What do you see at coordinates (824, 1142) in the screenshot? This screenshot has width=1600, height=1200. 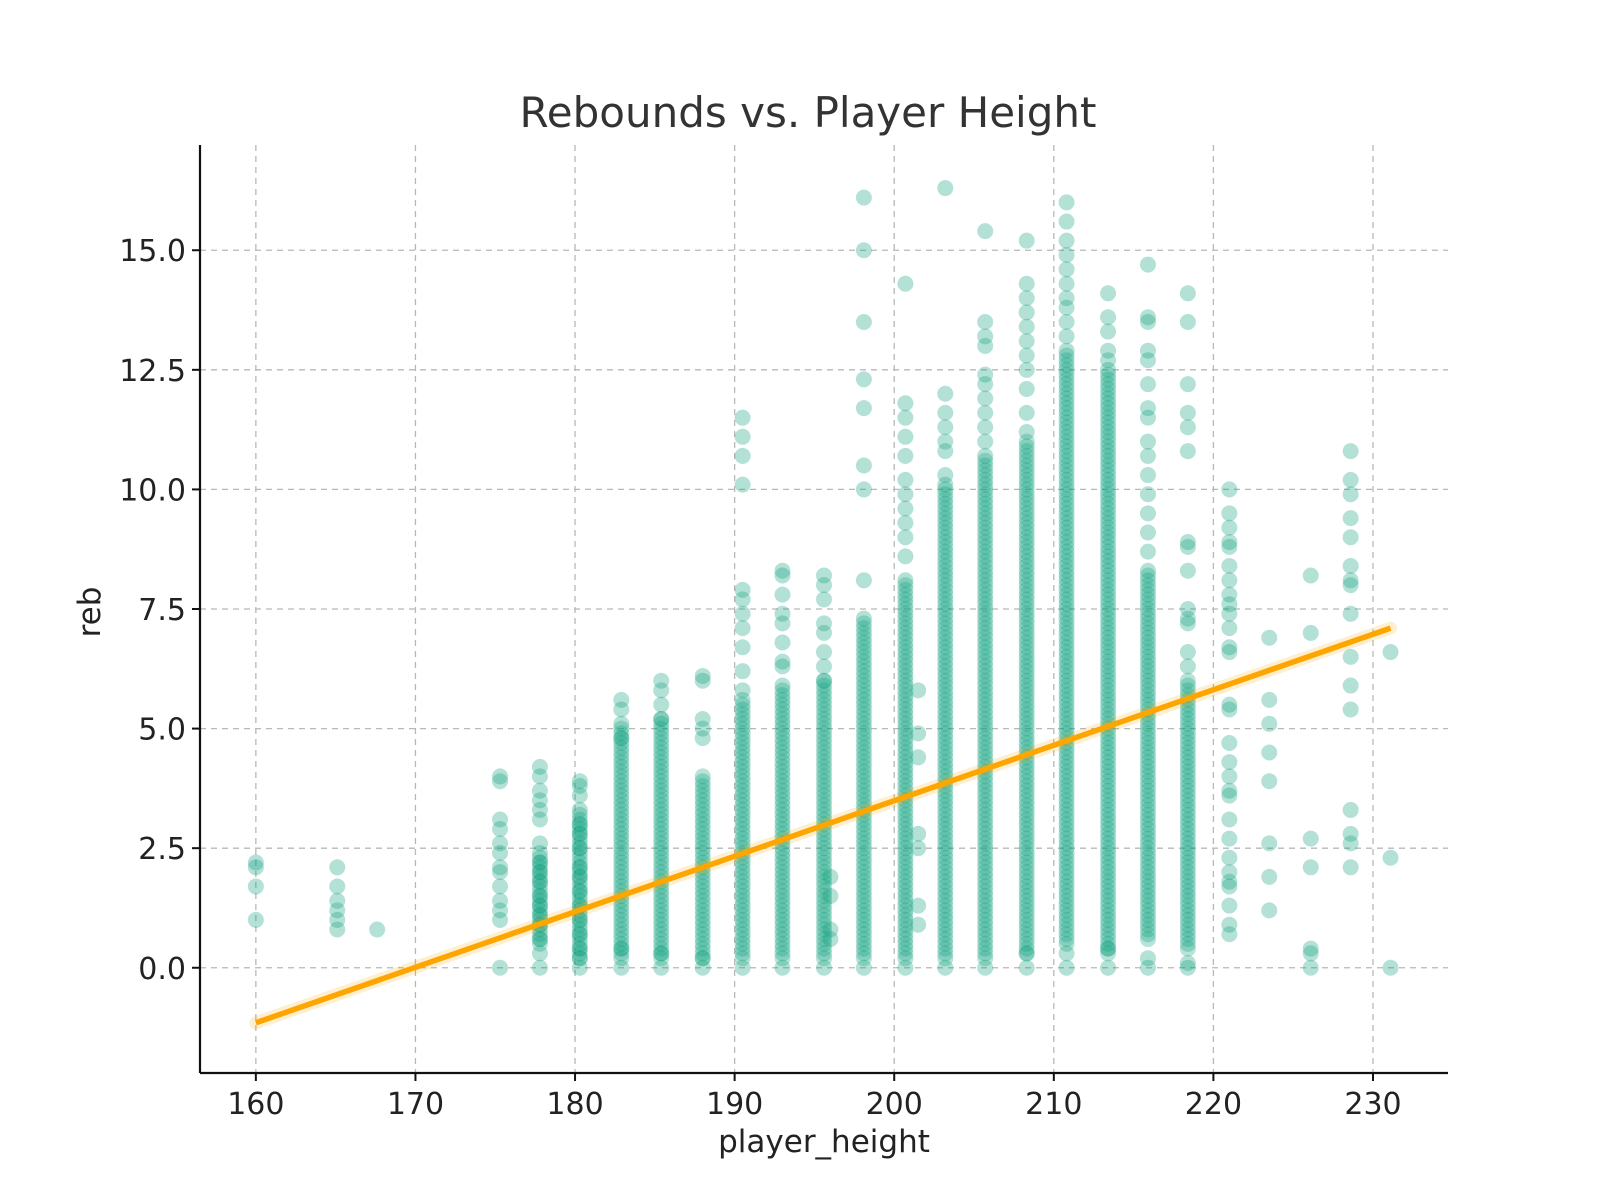 I see `x-axis-label: player_height` at bounding box center [824, 1142].